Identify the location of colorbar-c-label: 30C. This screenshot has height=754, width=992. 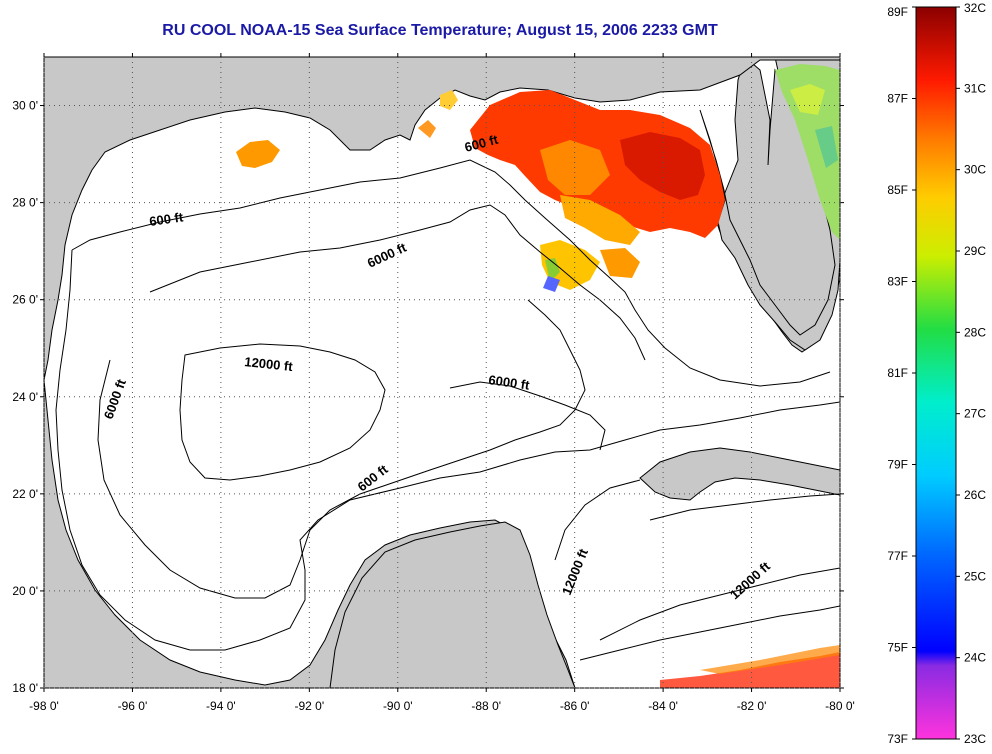
(975, 170).